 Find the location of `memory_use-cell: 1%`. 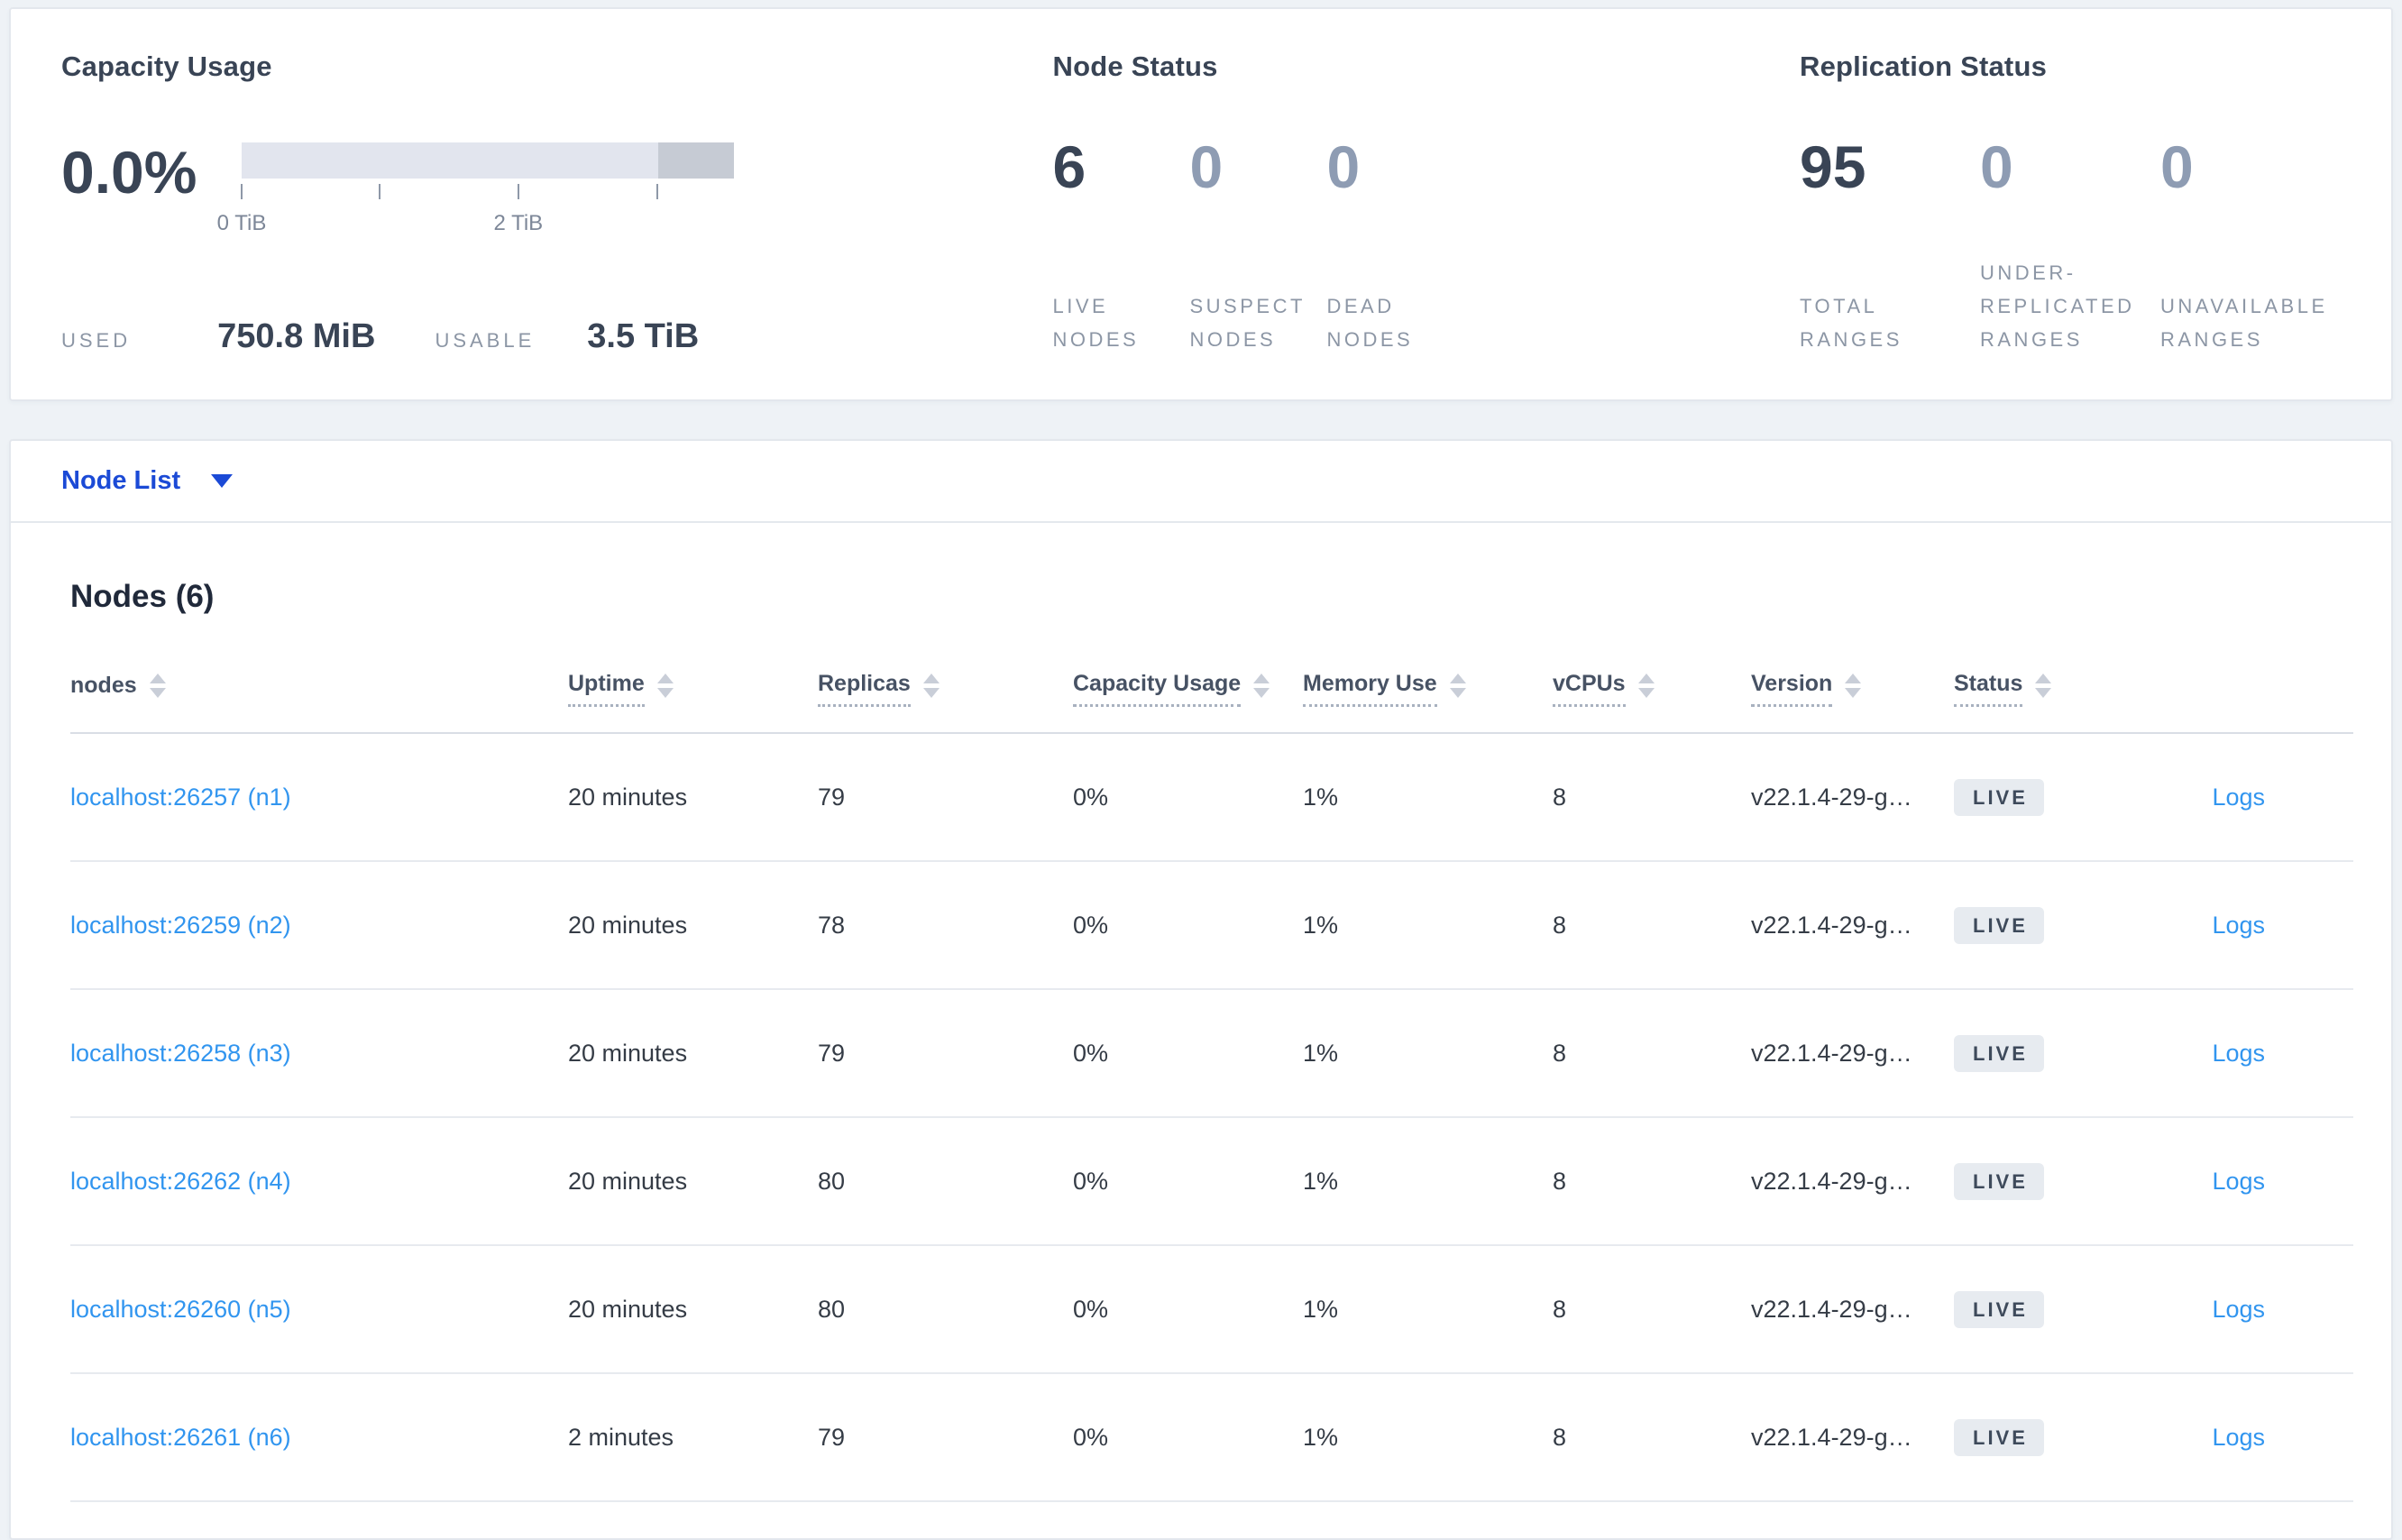

memory_use-cell: 1% is located at coordinates (1428, 1053).